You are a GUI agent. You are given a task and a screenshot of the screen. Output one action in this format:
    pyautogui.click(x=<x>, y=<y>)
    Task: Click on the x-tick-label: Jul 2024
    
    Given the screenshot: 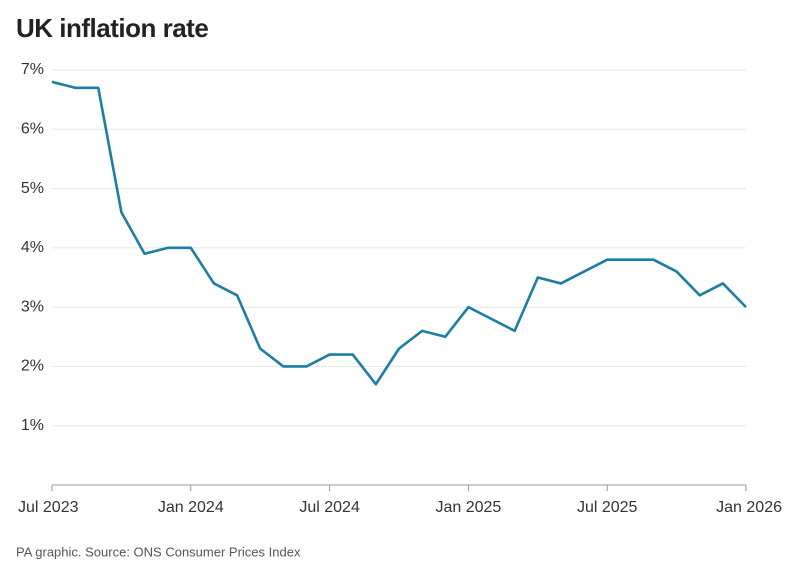 What is the action you would take?
    pyautogui.click(x=329, y=507)
    